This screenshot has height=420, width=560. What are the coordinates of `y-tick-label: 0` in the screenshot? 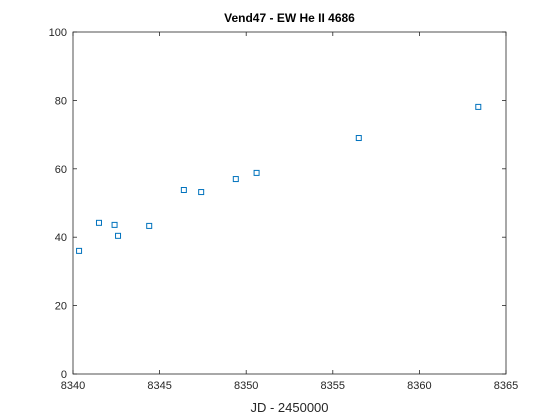 It's located at (64, 375).